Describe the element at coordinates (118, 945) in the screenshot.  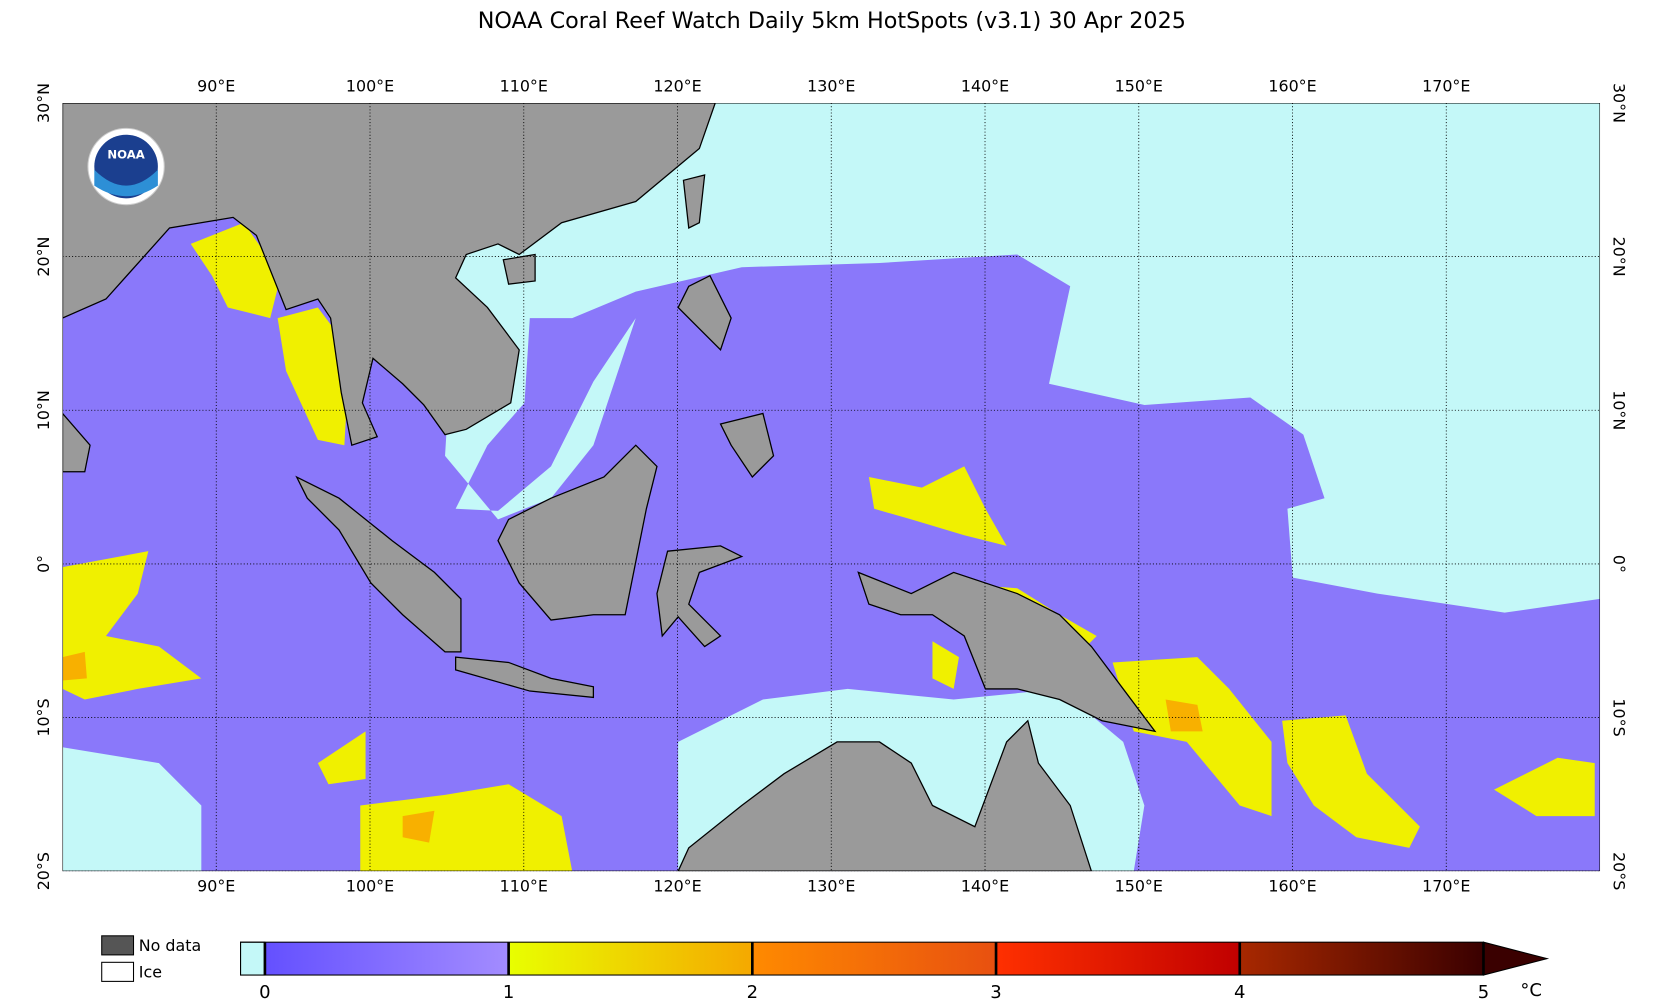
I see `no-data-swatch` at that location.